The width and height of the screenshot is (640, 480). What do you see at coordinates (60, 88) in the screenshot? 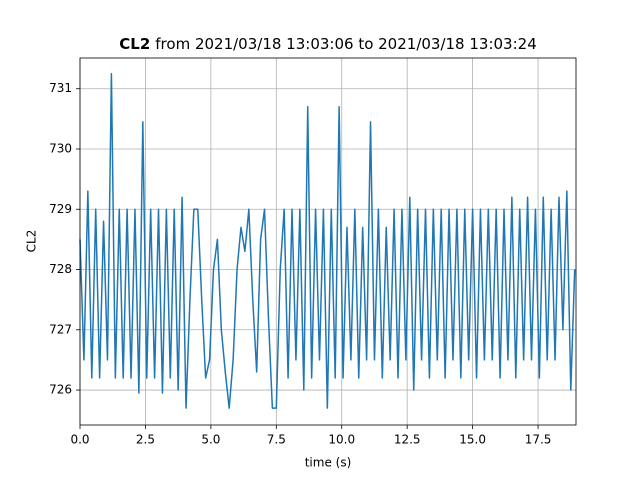
I see `y-tick-label: 731` at bounding box center [60, 88].